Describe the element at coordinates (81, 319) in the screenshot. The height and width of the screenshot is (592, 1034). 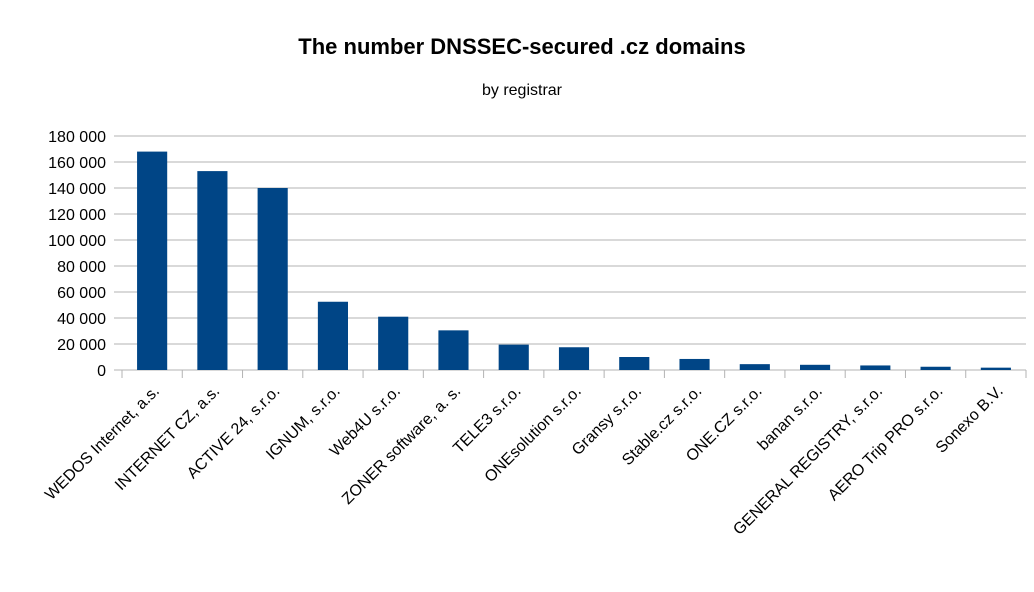
I see `y-tick-label: 40 000` at that location.